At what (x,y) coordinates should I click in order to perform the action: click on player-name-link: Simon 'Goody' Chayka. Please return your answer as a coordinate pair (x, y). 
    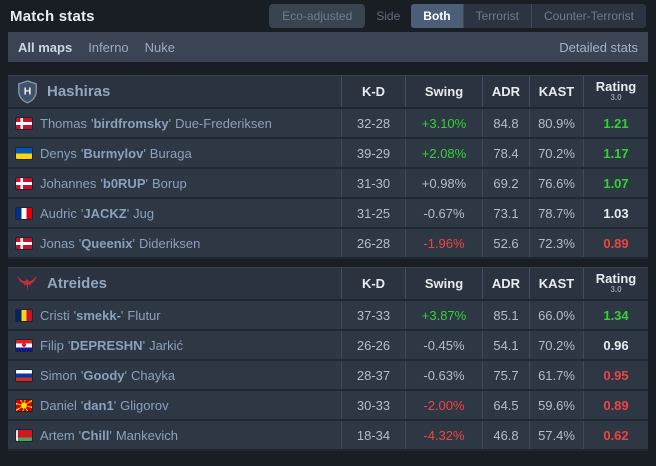
    Looking at the image, I should click on (108, 375).